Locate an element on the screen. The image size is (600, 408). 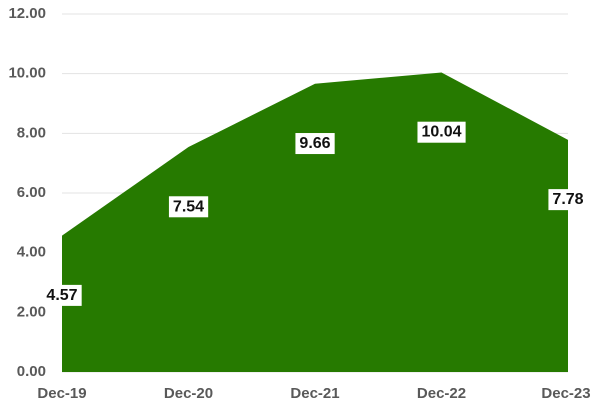
y-tick-label: 12.00 is located at coordinates (27, 13).